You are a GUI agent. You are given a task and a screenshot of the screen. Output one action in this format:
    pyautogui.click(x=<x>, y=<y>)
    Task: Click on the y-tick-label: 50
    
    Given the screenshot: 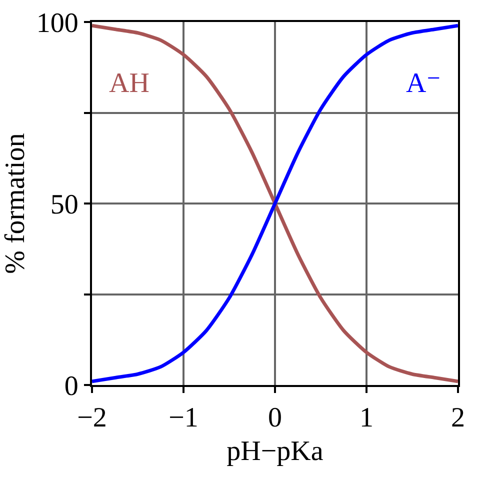 What is the action you would take?
    pyautogui.click(x=64, y=204)
    